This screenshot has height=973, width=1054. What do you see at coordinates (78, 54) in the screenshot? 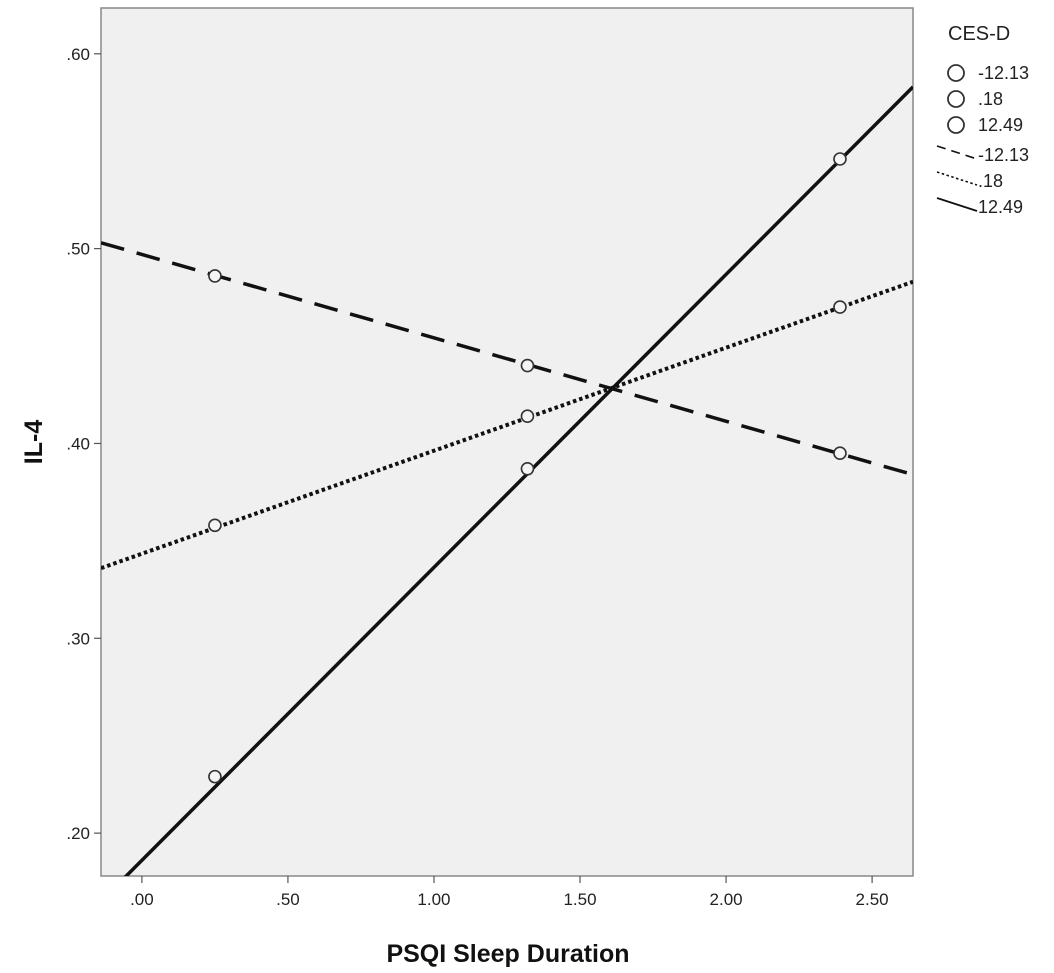
I see `y-tick-label: .60` at bounding box center [78, 54].